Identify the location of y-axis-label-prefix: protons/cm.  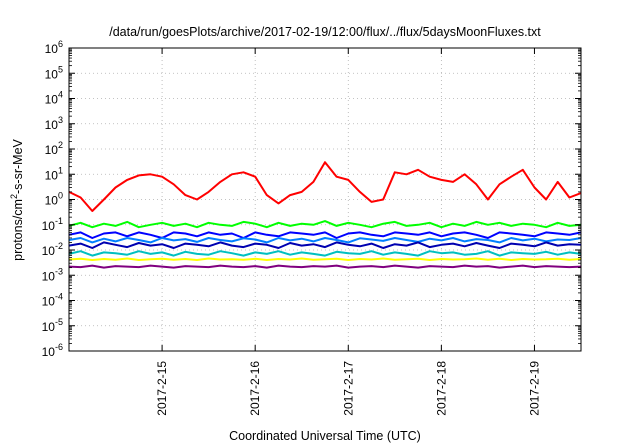
(18, 230).